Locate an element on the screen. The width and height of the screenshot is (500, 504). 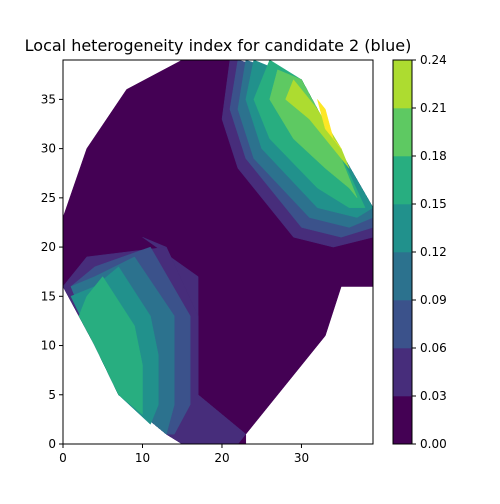
colorbar: 0.00 0.03 0.06 0.09 0.12 0.15 0.18 0.21 0.24 is located at coordinates (419, 252).